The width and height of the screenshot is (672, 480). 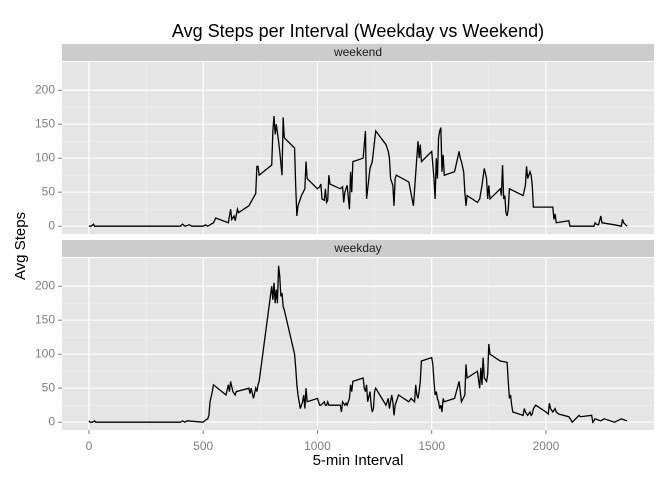 What do you see at coordinates (317, 446) in the screenshot?
I see `x-tick-label: 1000` at bounding box center [317, 446].